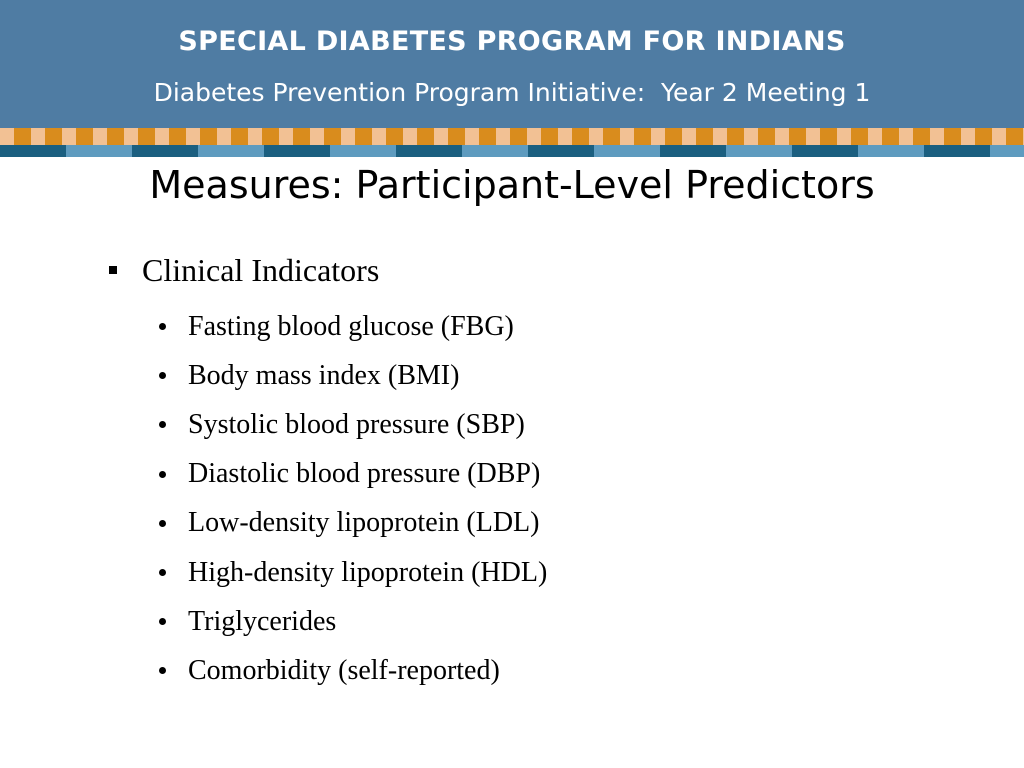 Image resolution: width=1024 pixels, height=768 pixels. Describe the element at coordinates (262, 621) in the screenshot. I see `list-item-text: Triglycerides` at that location.